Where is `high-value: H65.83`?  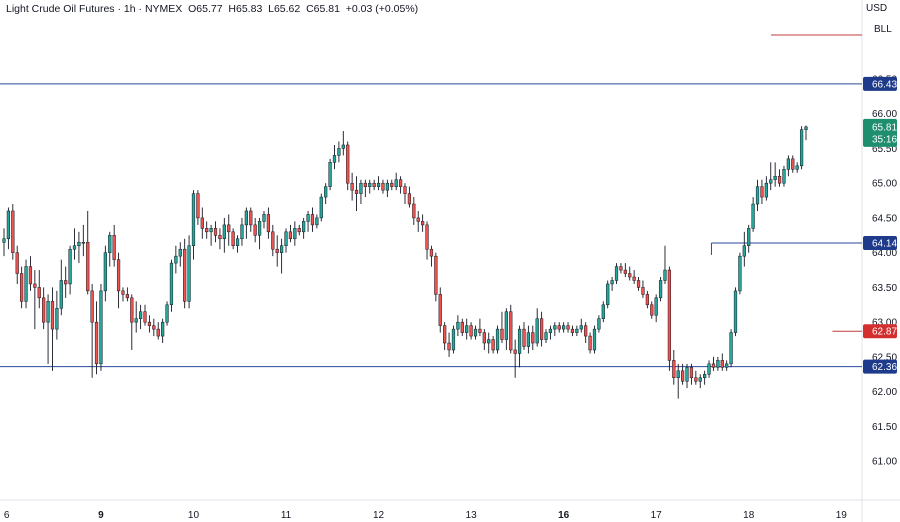 high-value: H65.83 is located at coordinates (245, 9).